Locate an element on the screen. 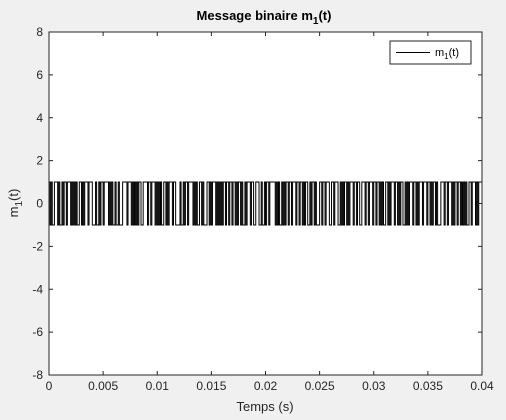 The height and width of the screenshot is (420, 506). x-tick-label: 0.03 is located at coordinates (374, 386).